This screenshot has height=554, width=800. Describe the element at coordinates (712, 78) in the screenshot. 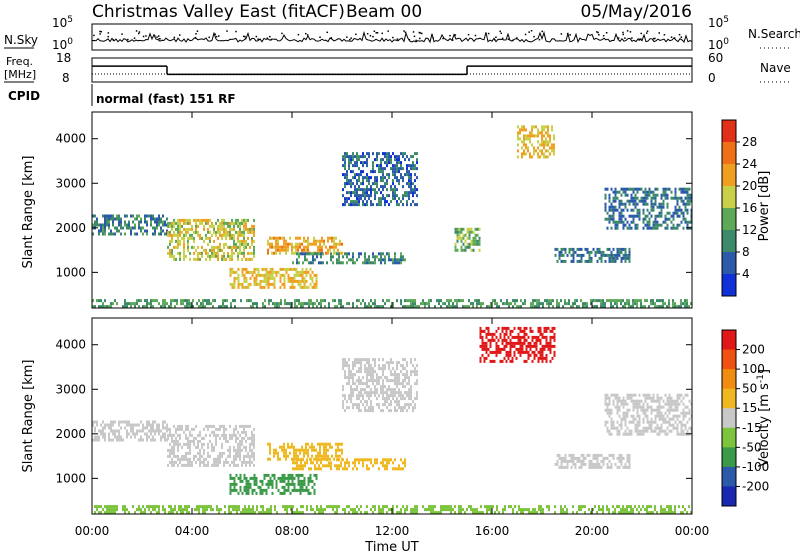

I see `nave-tick-bottom: 0` at that location.